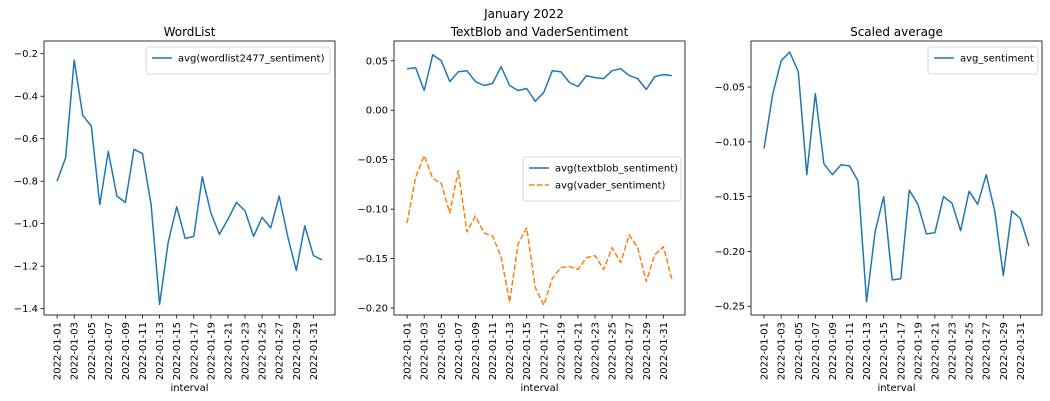 The image size is (1050, 401). Describe the element at coordinates (377, 111) in the screenshot. I see `y-tick-label: 0.00` at that location.